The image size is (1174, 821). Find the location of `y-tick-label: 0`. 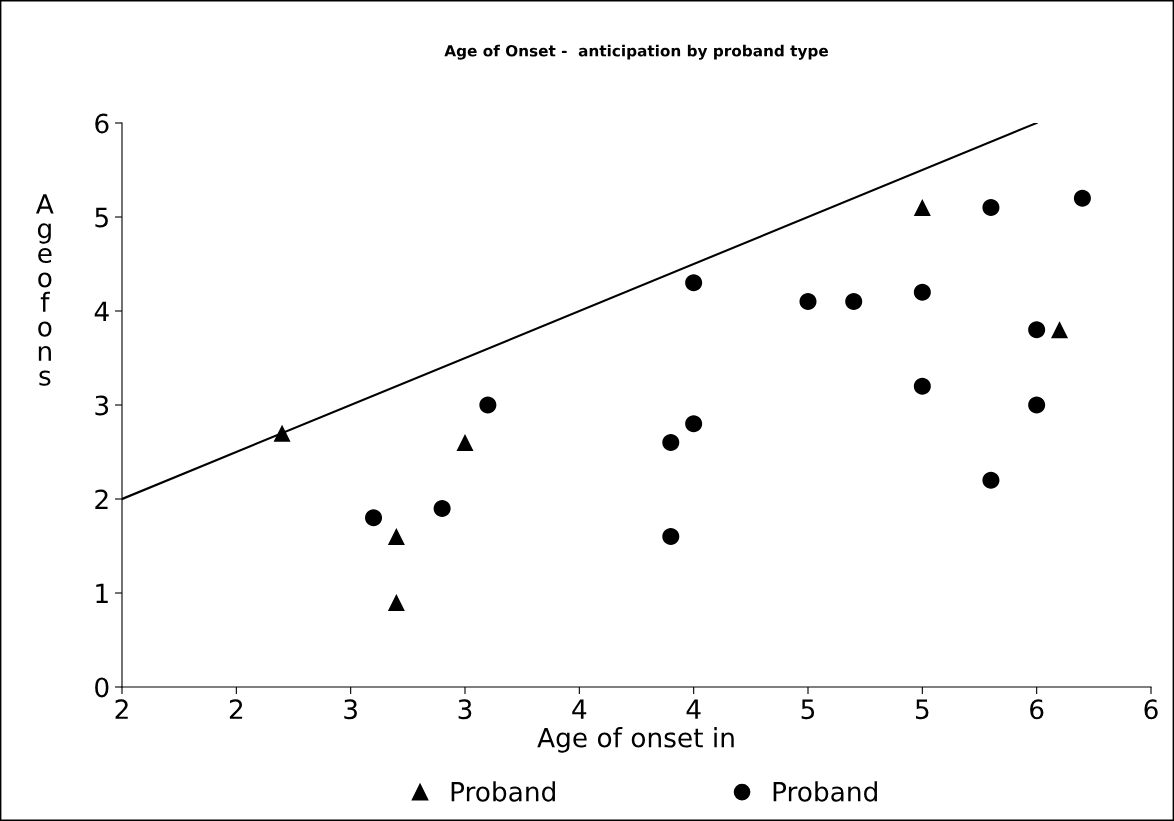

y-tick-label: 0 is located at coordinates (102, 687).